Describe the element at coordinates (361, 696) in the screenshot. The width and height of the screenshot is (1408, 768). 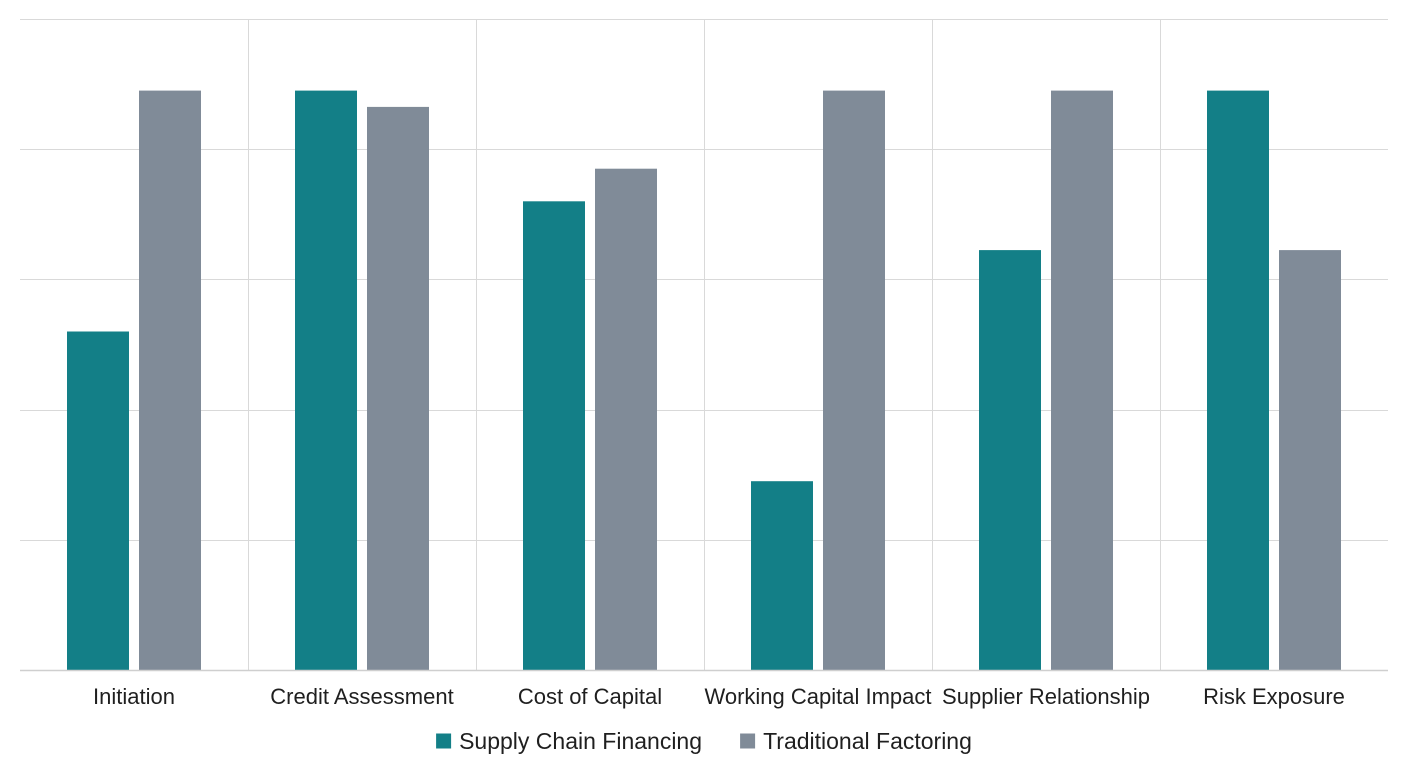
I see `x-tick-label: Credit Assessment` at that location.